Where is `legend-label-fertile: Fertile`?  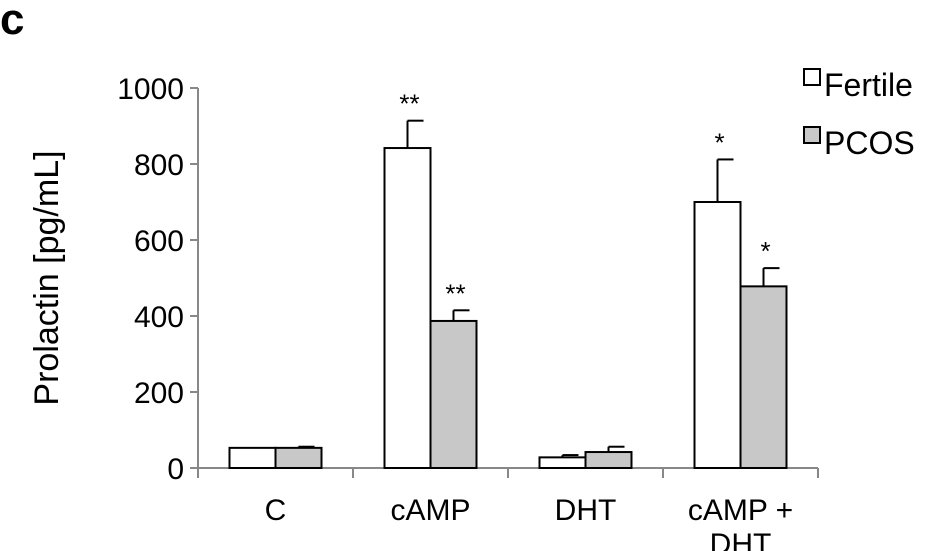 legend-label-fertile: Fertile is located at coordinates (868, 85).